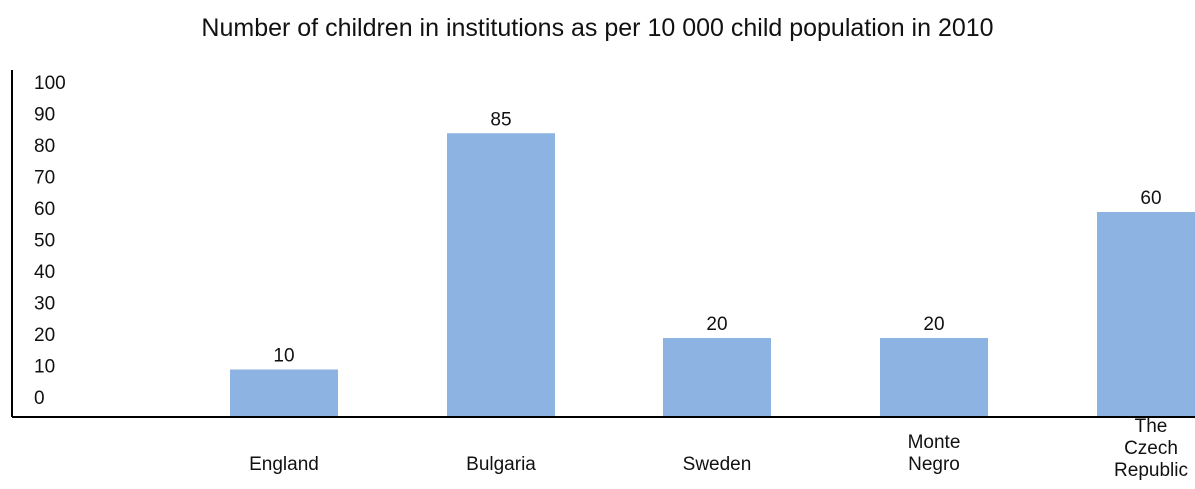 This screenshot has width=1195, height=489. What do you see at coordinates (44, 241) in the screenshot?
I see `y-tick-label: 50` at bounding box center [44, 241].